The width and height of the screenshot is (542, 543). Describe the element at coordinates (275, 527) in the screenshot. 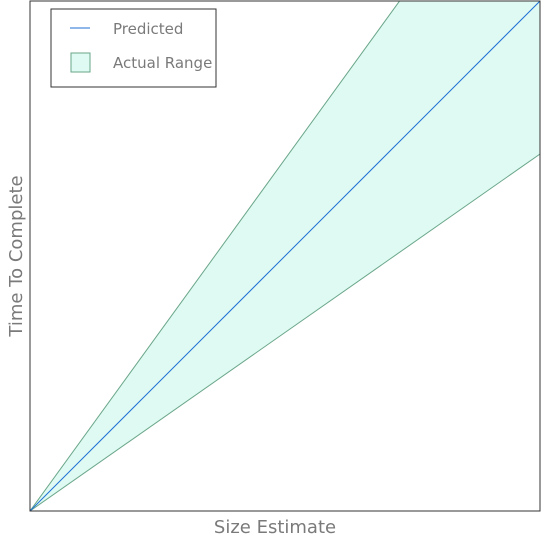

I see `x-axis-label: Size Estimate` at that location.